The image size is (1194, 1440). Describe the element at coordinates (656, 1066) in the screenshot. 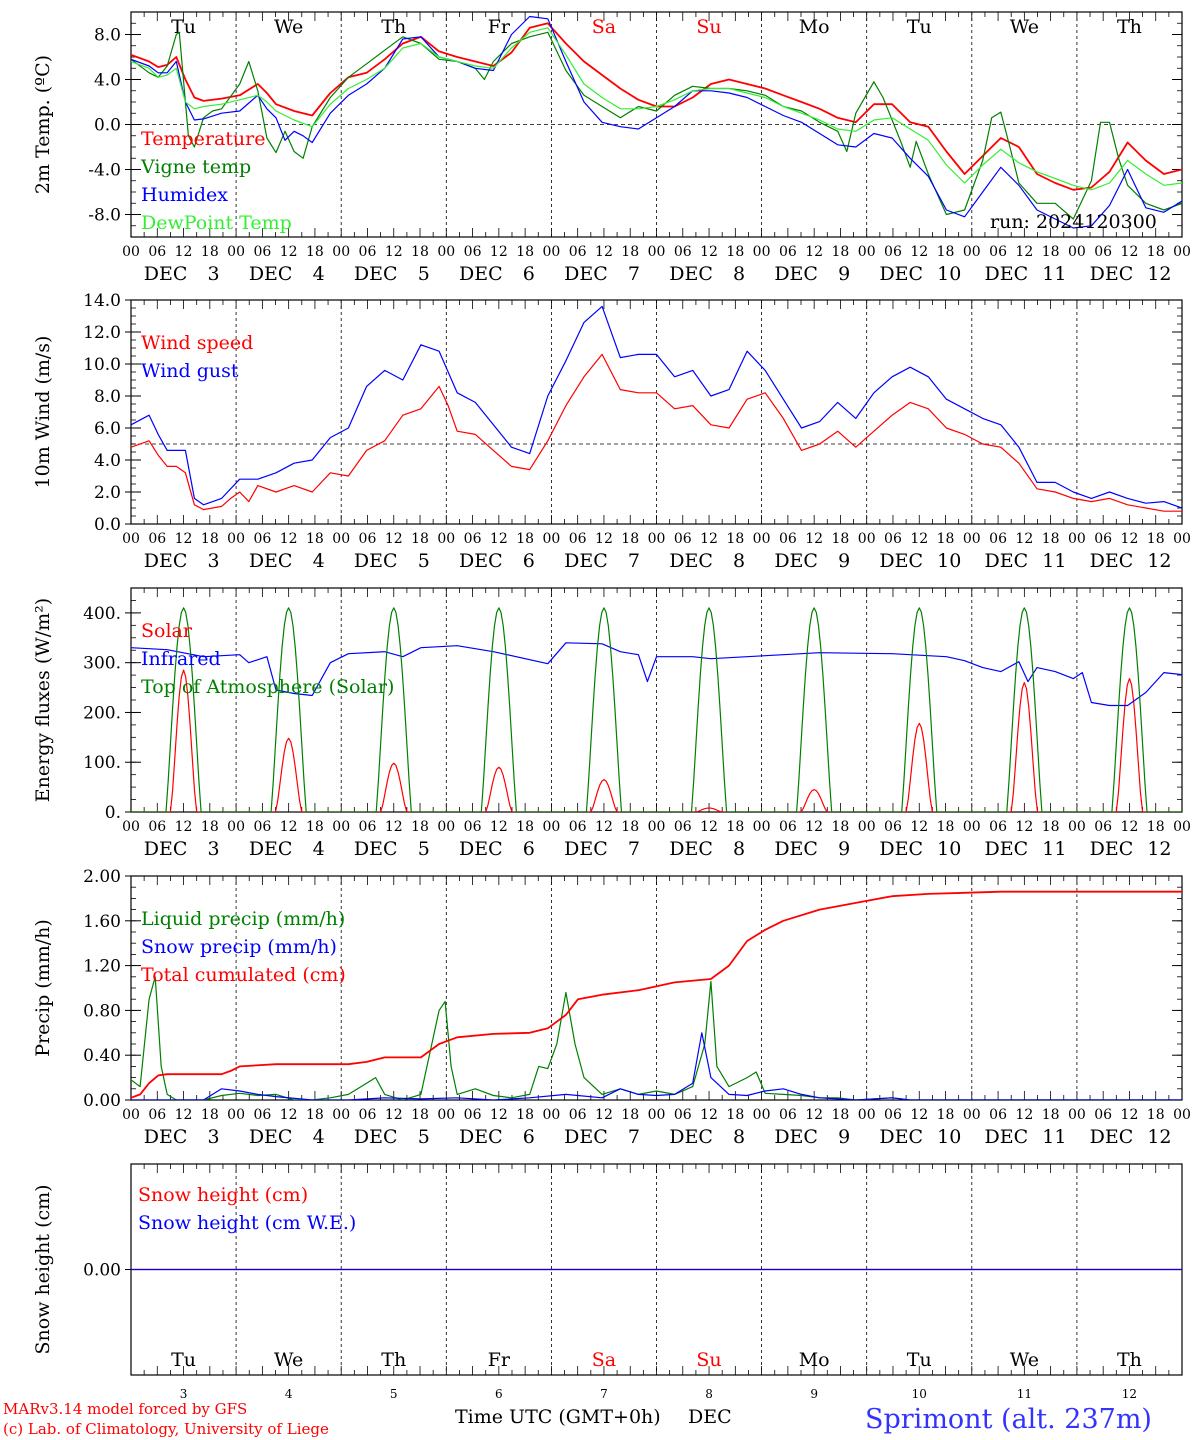

I see `series-line-snow-precip-mm-h-` at that location.